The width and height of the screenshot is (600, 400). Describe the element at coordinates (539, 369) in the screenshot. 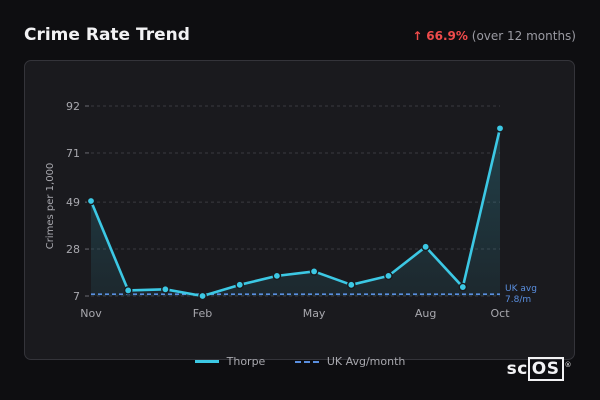

I see `brand-logo: sc OS ®` at that location.